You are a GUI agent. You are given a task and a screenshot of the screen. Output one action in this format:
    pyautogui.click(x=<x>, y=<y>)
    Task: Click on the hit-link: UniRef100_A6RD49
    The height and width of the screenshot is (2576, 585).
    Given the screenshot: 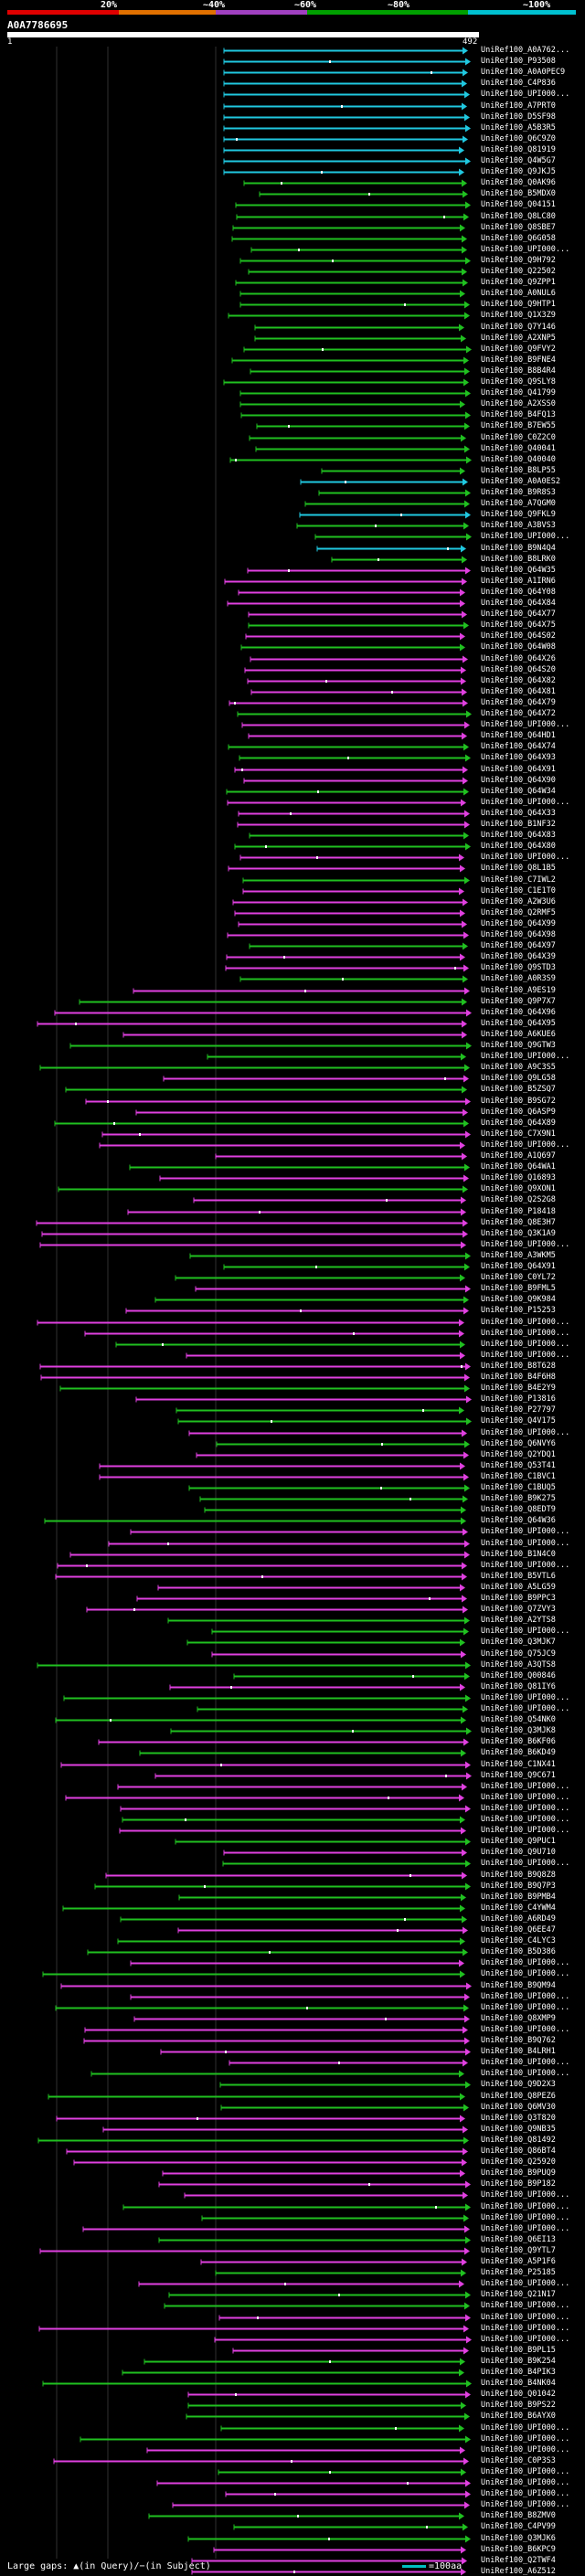 What is the action you would take?
    pyautogui.click(x=518, y=1919)
    